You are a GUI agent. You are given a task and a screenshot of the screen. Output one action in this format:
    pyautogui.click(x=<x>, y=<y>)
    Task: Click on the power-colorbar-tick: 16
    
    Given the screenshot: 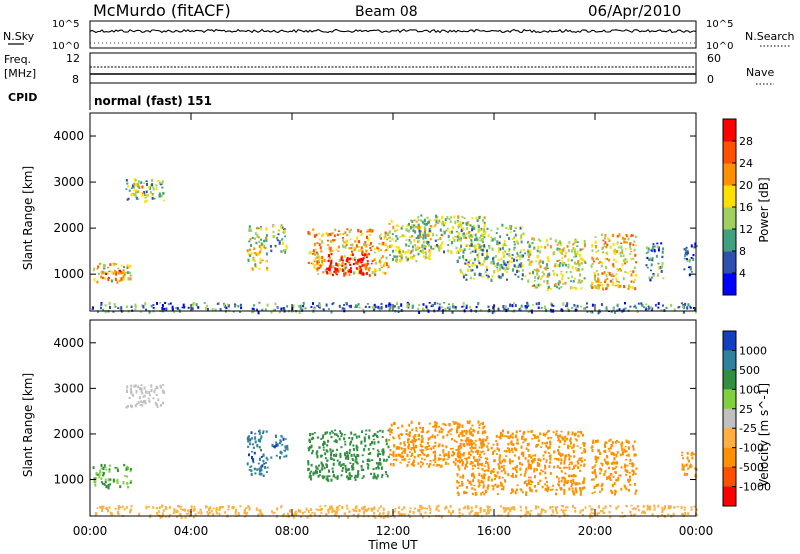 What is the action you would take?
    pyautogui.click(x=746, y=207)
    